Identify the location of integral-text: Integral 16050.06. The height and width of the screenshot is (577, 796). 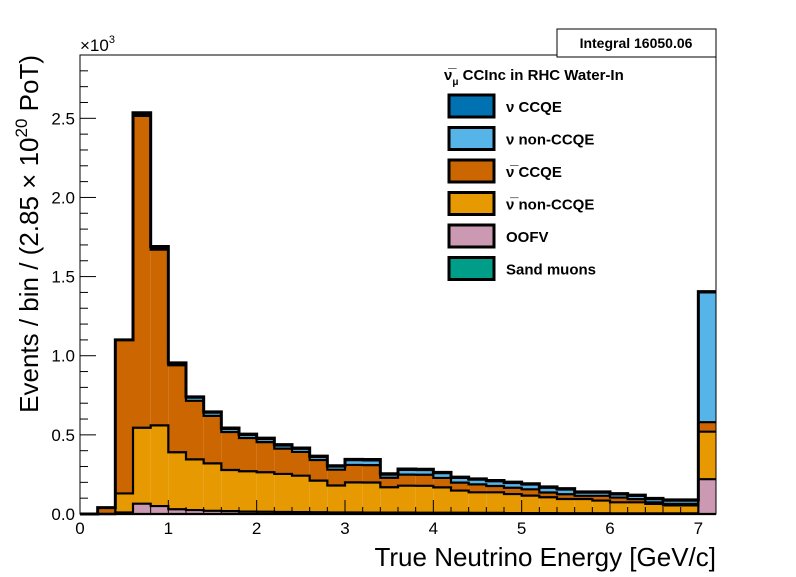
(636, 43).